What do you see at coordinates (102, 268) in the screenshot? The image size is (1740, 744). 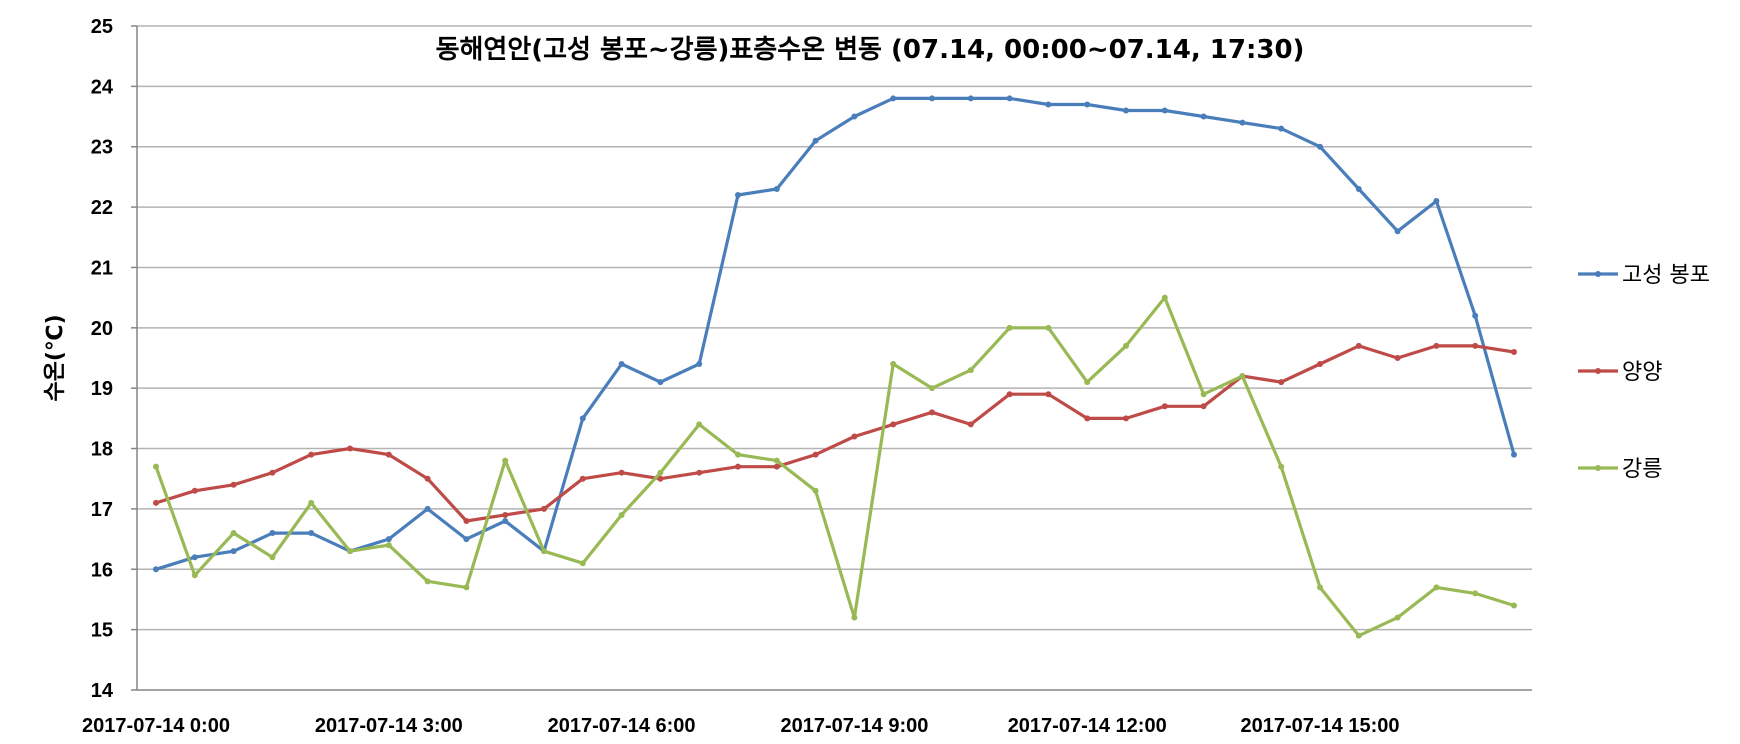 I see `y-tick-label: 21` at bounding box center [102, 268].